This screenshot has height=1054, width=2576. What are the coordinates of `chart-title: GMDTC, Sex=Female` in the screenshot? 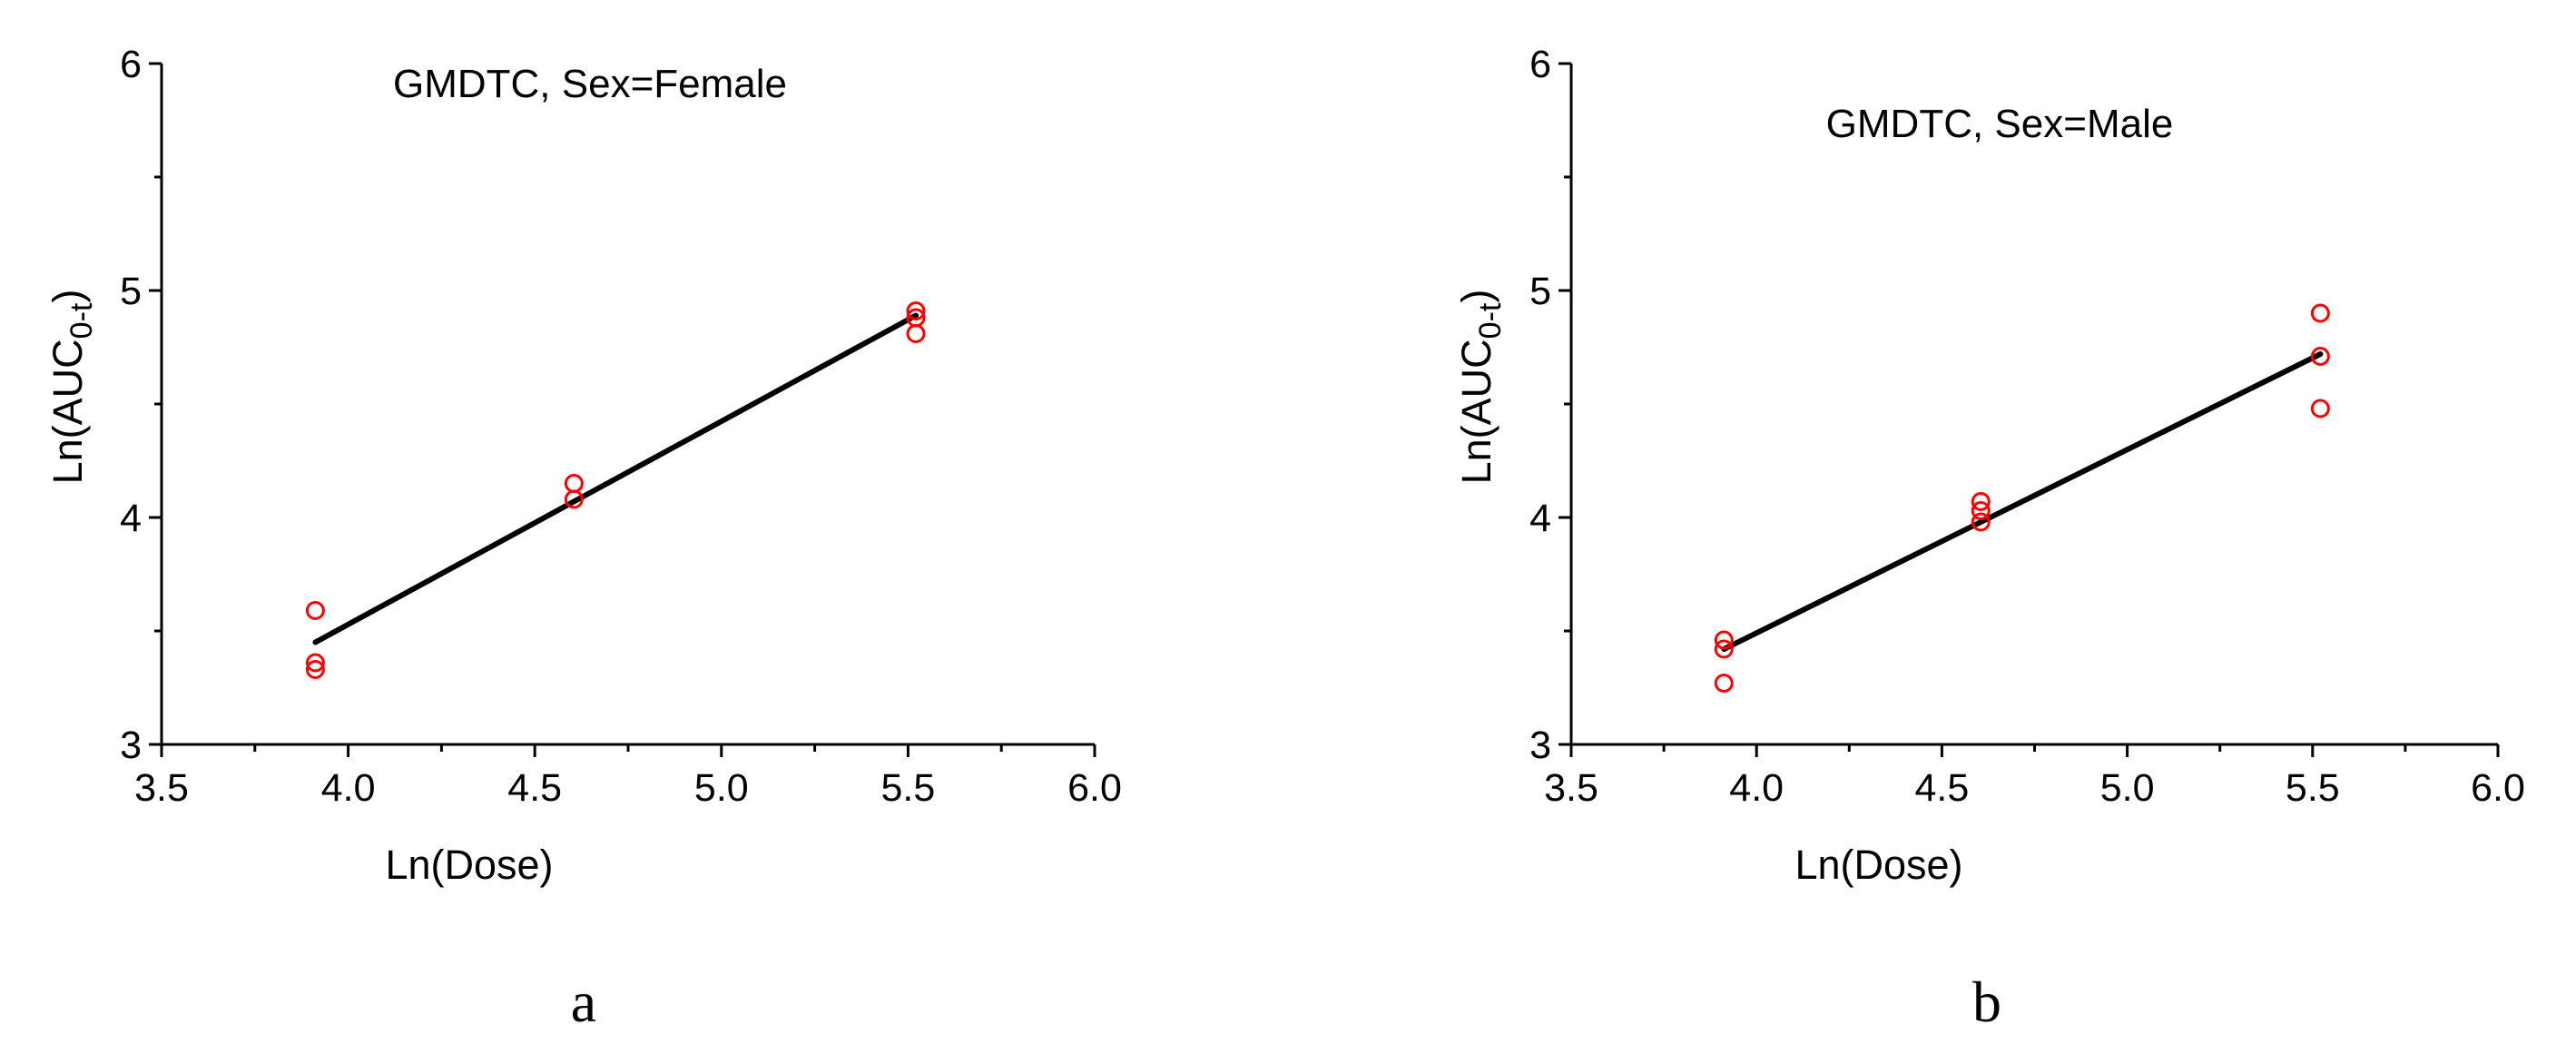 It's located at (590, 84).